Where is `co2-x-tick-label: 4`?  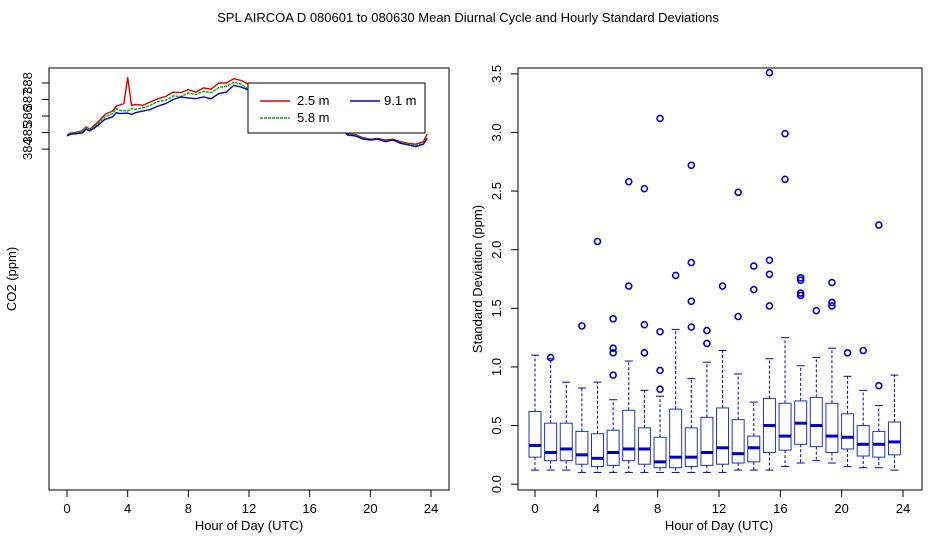 co2-x-tick-label: 4 is located at coordinates (127, 508).